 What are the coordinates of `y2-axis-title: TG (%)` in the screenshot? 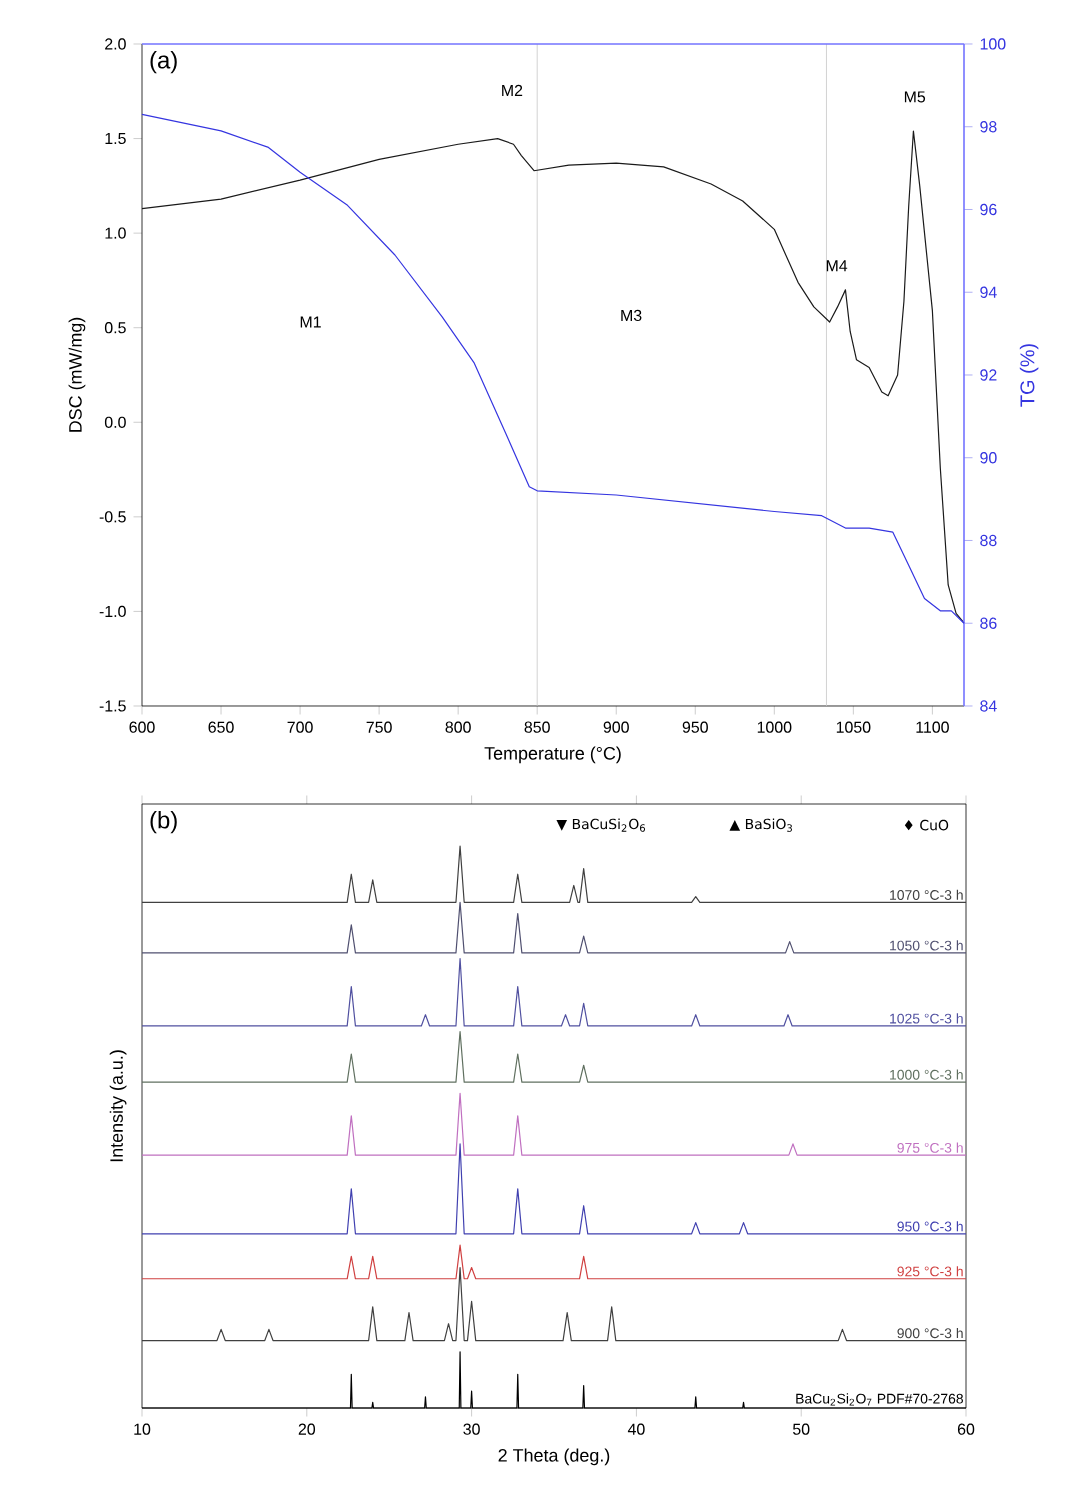 It's located at (1029, 375).